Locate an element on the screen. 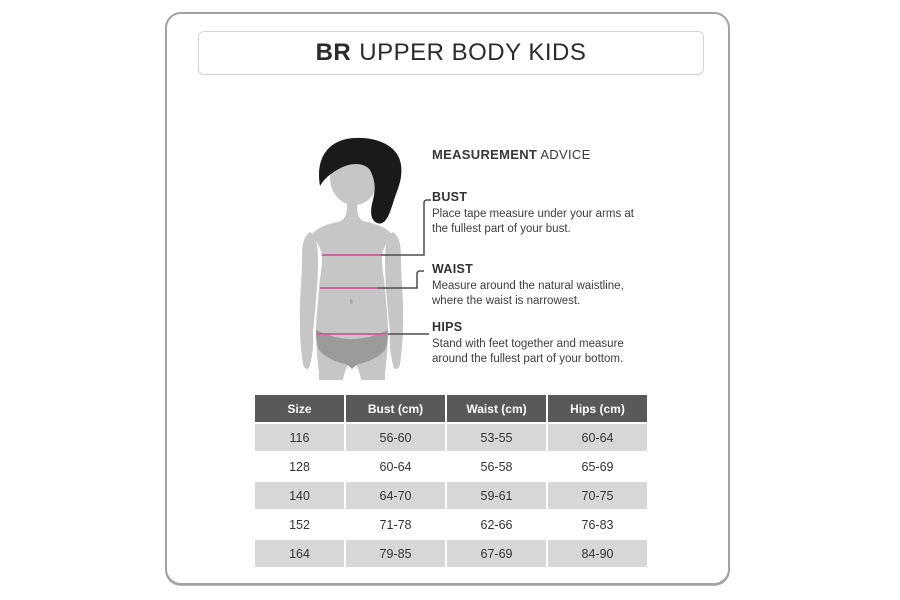  waist-desc-line1: Measure around the natural waistline, is located at coordinates (528, 286).